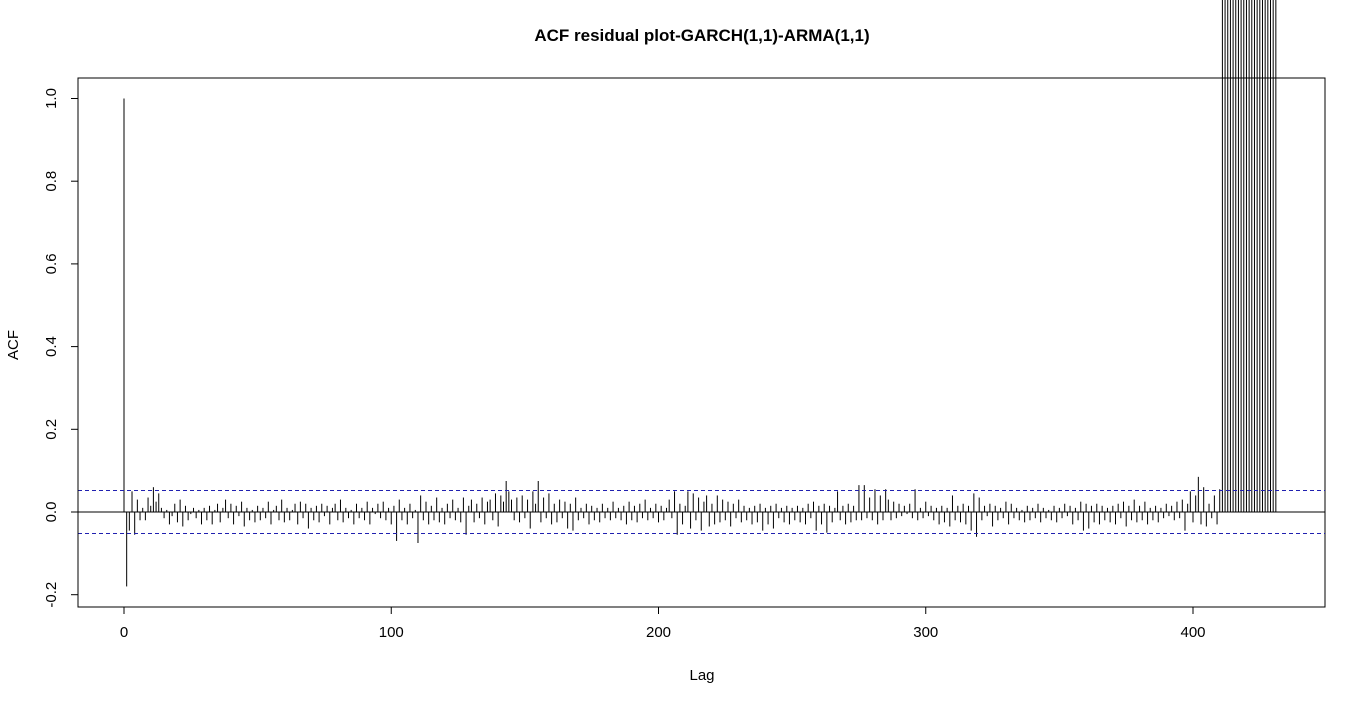  I want to click on x-tick-label: 100, so click(391, 632).